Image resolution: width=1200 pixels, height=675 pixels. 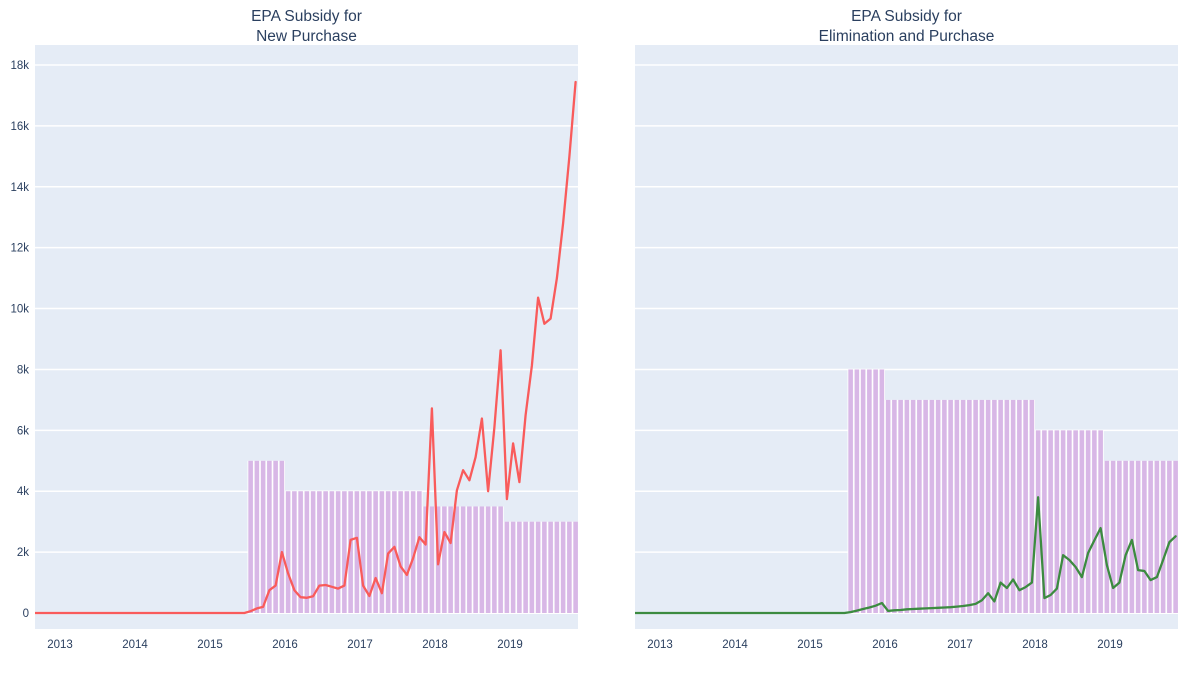 I want to click on chart-title-line-2: New Purchase, so click(x=306, y=36).